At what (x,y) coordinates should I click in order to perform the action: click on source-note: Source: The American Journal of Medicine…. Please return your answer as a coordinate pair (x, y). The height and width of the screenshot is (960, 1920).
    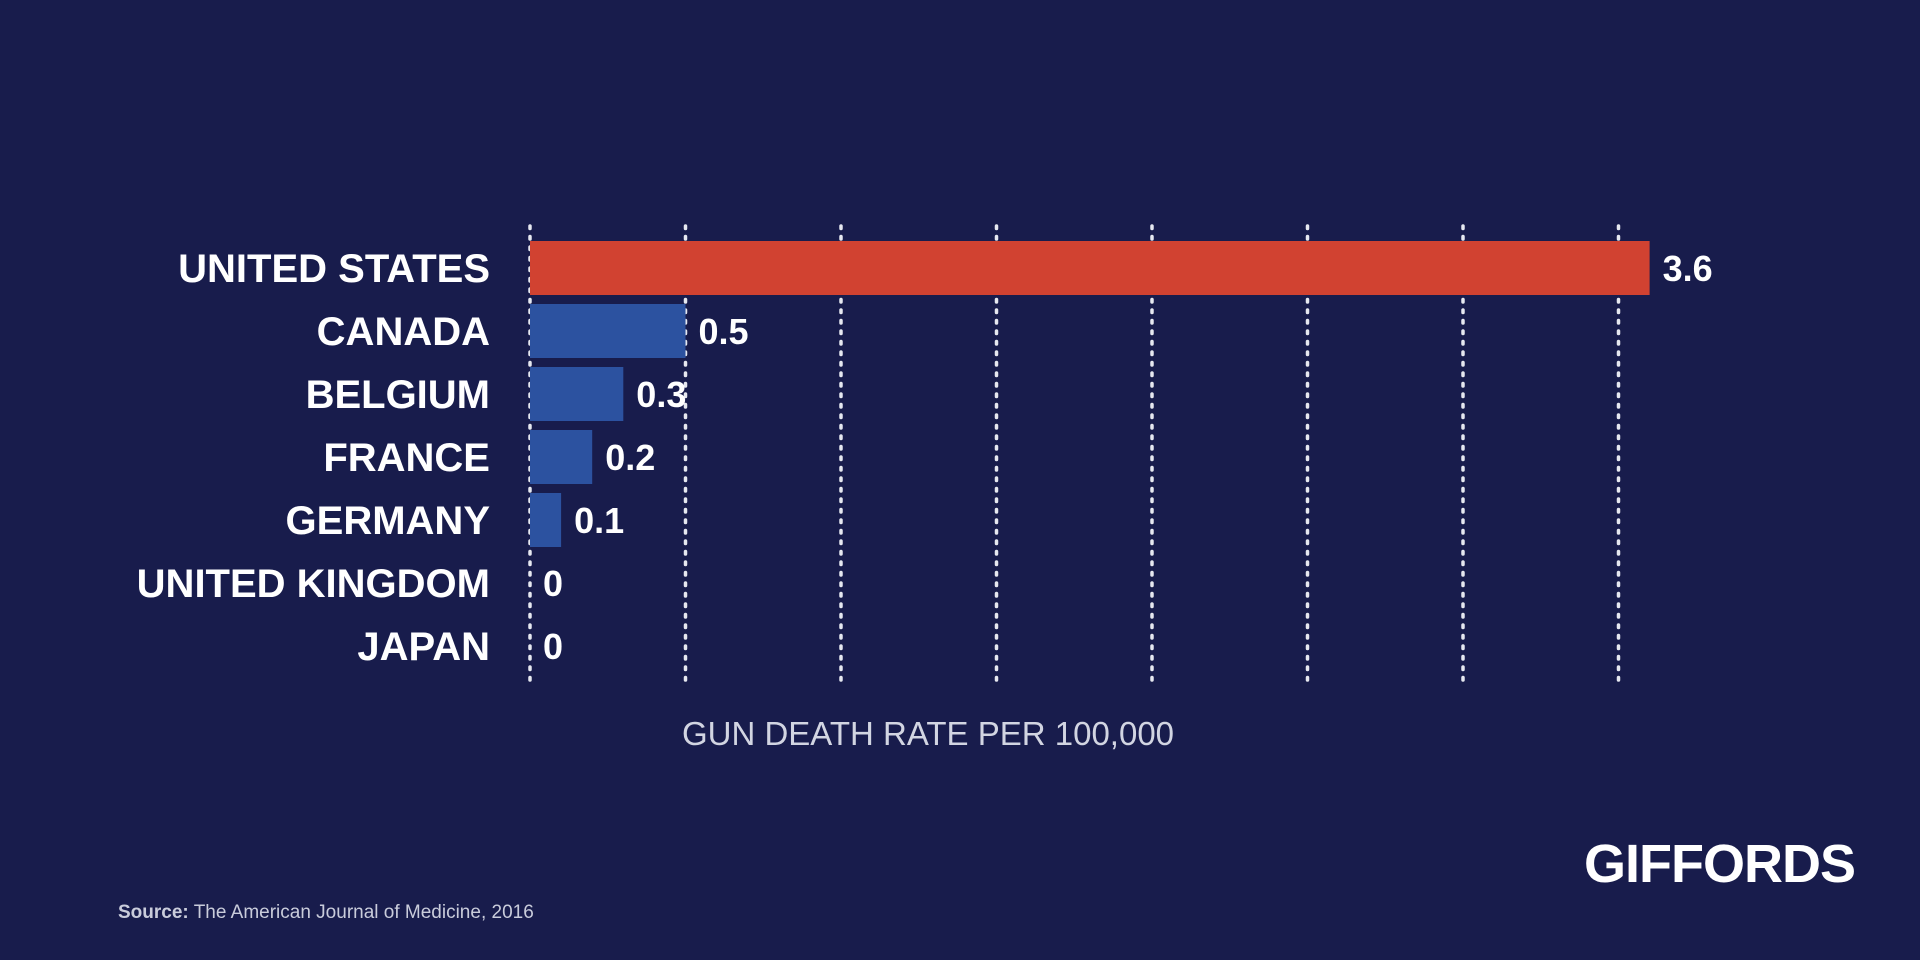
    Looking at the image, I should click on (326, 913).